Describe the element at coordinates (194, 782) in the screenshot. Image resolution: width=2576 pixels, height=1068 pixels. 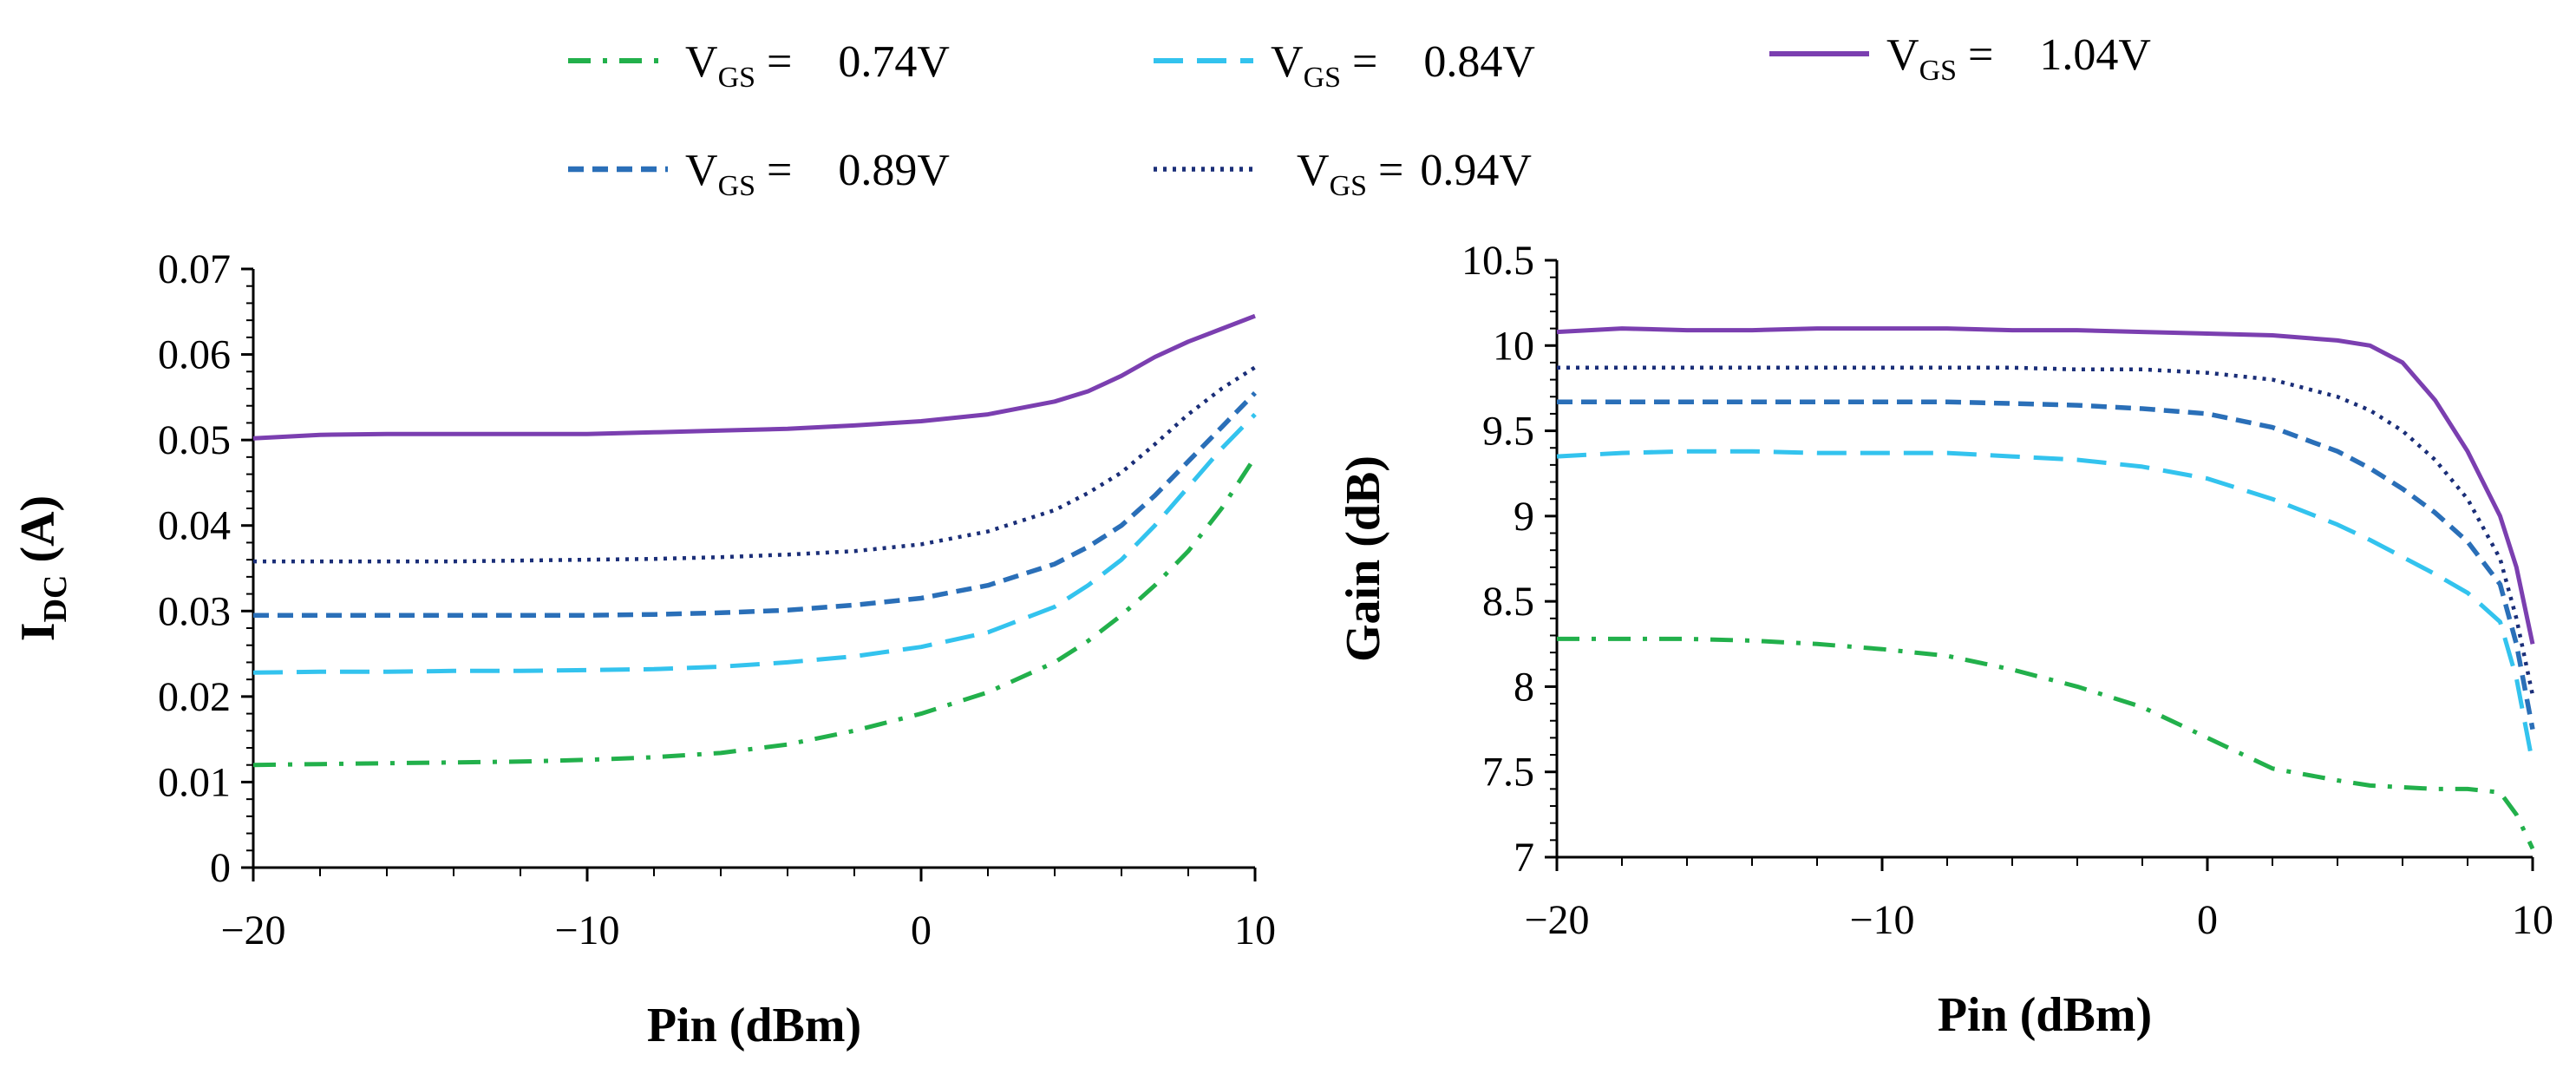
I see `y-tick-label: 0.01` at that location.